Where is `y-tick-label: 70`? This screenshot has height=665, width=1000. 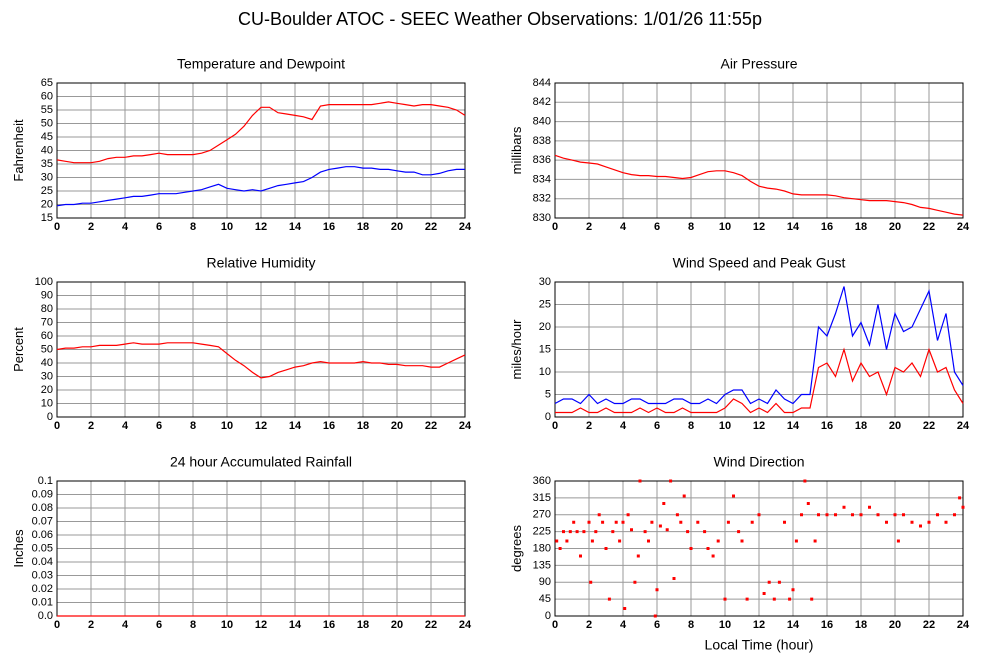 y-tick-label: 70 is located at coordinates (47, 322).